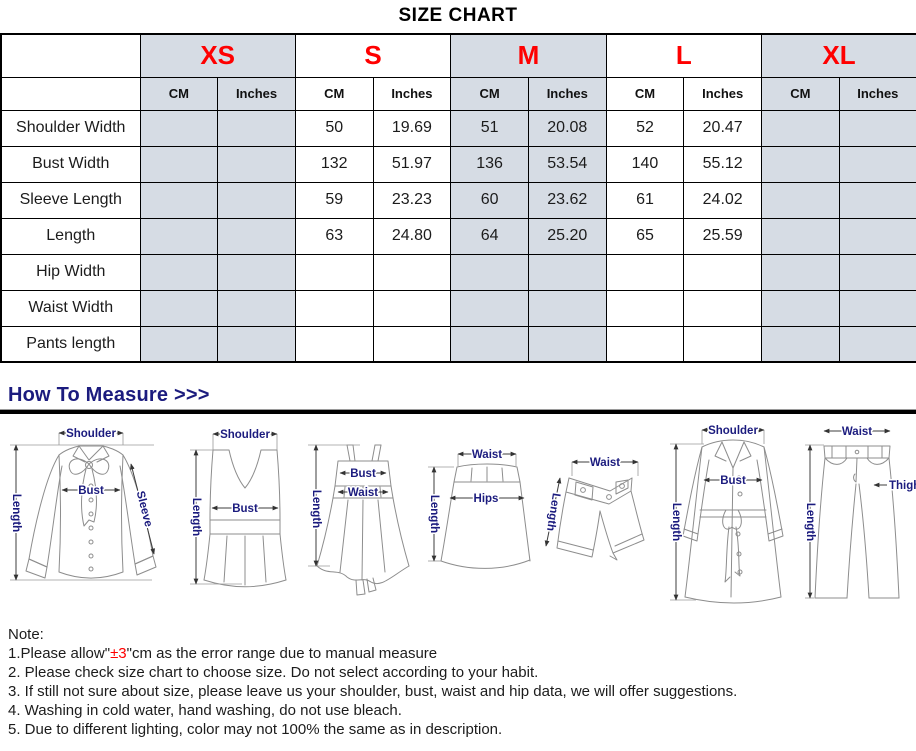  Describe the element at coordinates (334, 200) in the screenshot. I see `cell: 59` at that location.